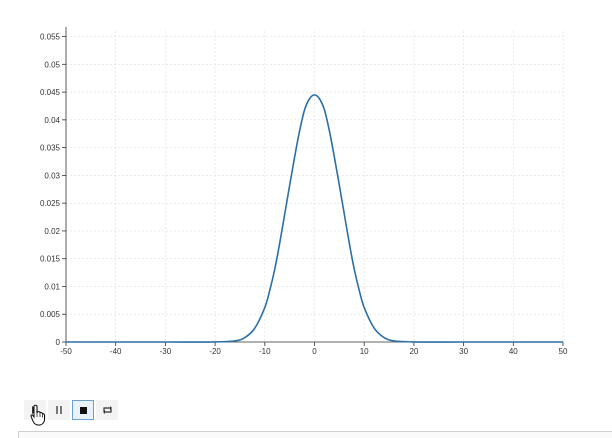 The height and width of the screenshot is (438, 612). Describe the element at coordinates (58, 342) in the screenshot. I see `y-tick-label: 0` at that location.